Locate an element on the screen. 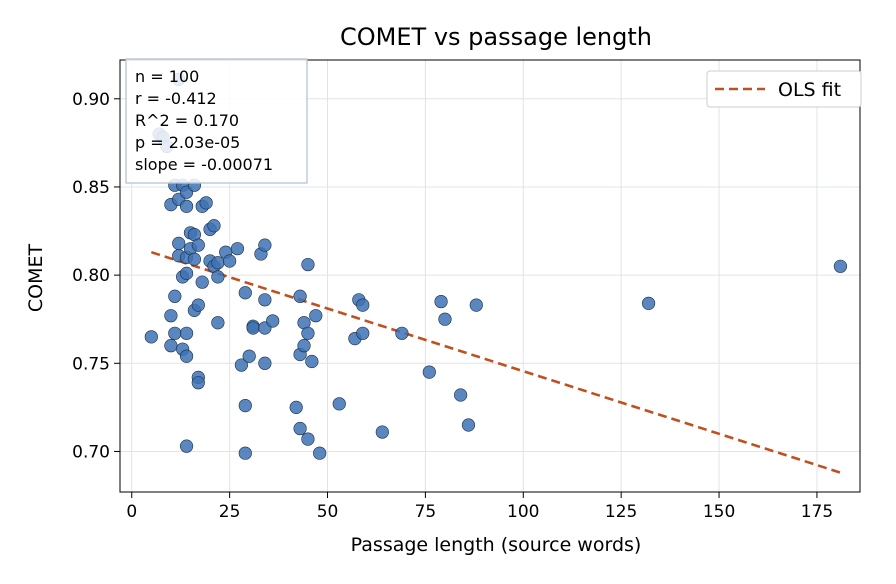  legend-box is located at coordinates (784, 89).